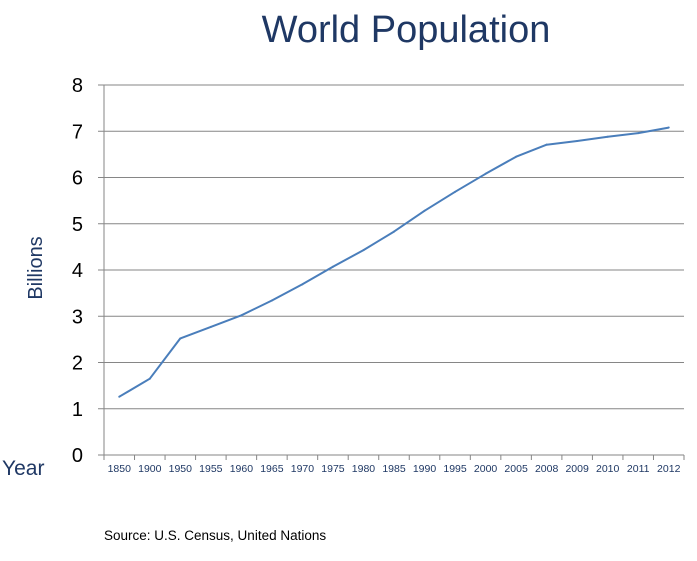 The height and width of the screenshot is (561, 697). I want to click on x-tick-label: 1950, so click(181, 469).